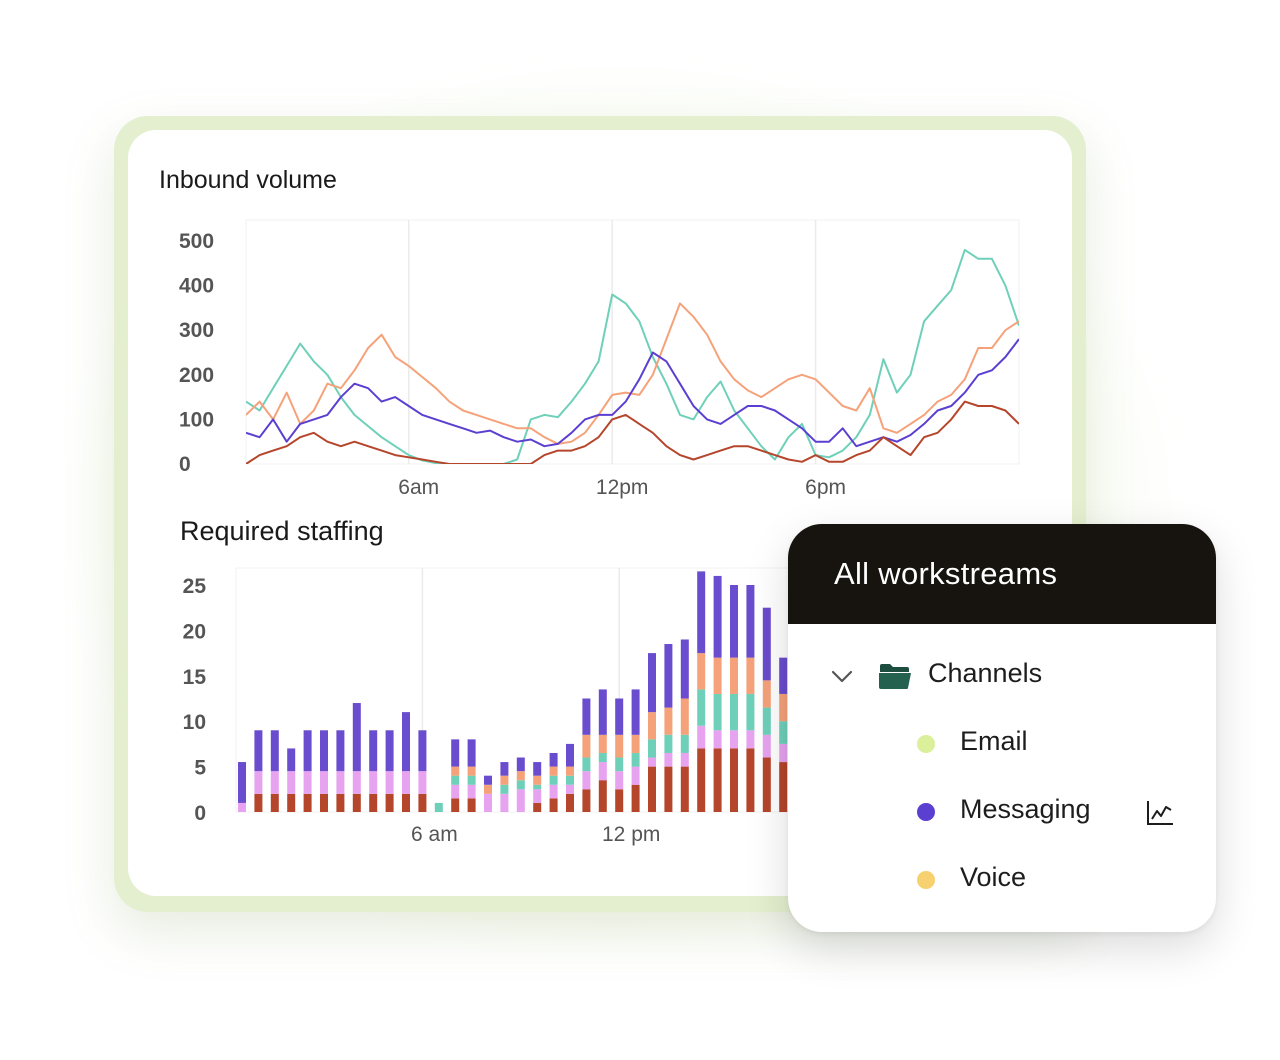  What do you see at coordinates (842, 676) in the screenshot?
I see `chevron-down-icon` at bounding box center [842, 676].